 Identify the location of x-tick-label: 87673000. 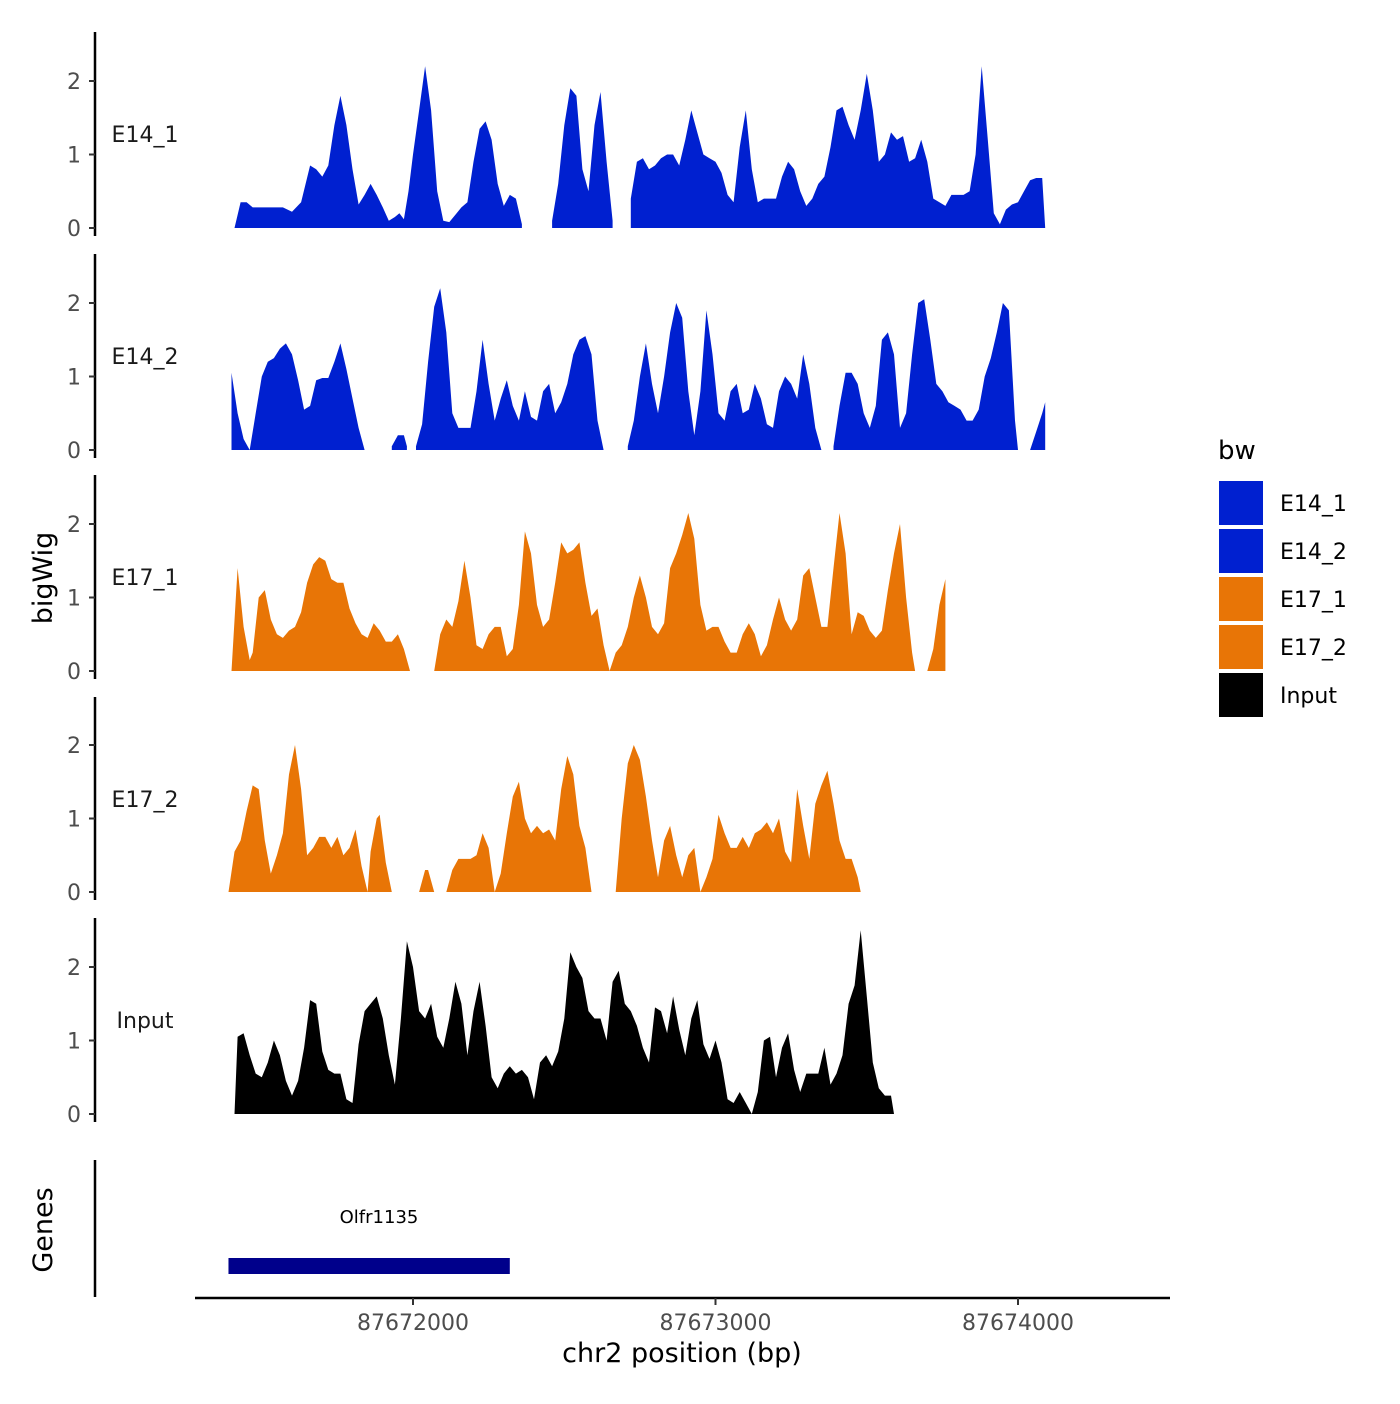
(716, 1323).